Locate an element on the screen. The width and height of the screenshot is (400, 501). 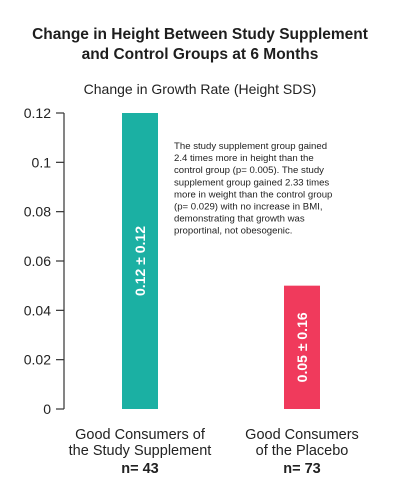
x-category-n: n= 43 is located at coordinates (139, 469).